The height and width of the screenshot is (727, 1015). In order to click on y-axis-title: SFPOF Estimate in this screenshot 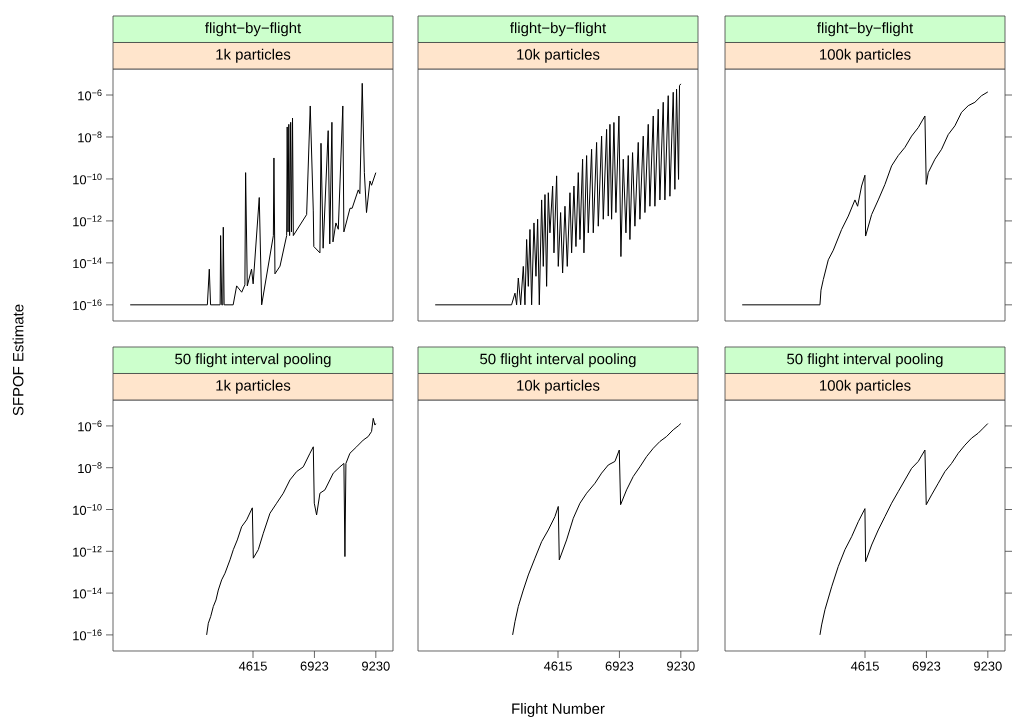, I will do `click(18, 360)`.